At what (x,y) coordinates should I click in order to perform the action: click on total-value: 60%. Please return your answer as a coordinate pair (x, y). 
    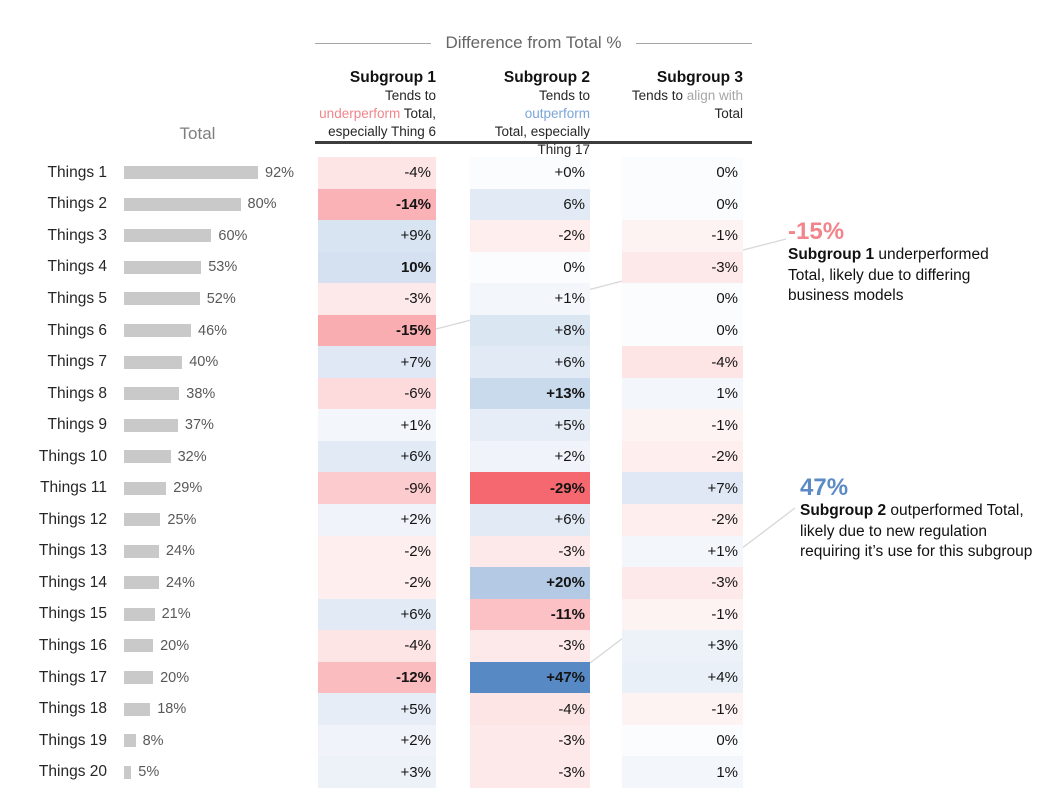
    Looking at the image, I should click on (233, 235).